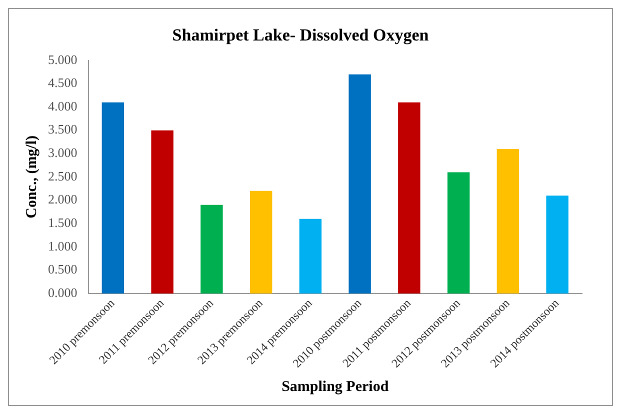 This screenshot has height=414, width=621. What do you see at coordinates (63, 82) in the screenshot?
I see `y-tick-label: 4.500` at bounding box center [63, 82].